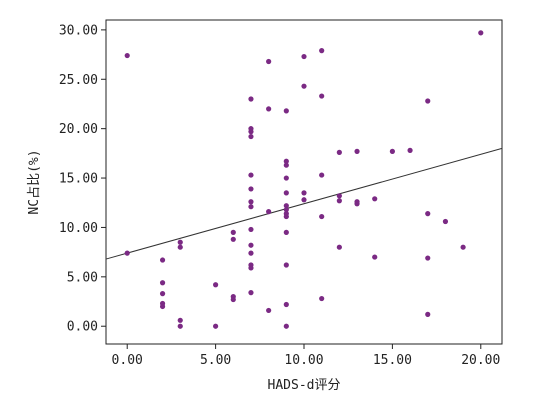  Describe the element at coordinates (82, 327) in the screenshot. I see `y-tick-label: 0.00` at that location.